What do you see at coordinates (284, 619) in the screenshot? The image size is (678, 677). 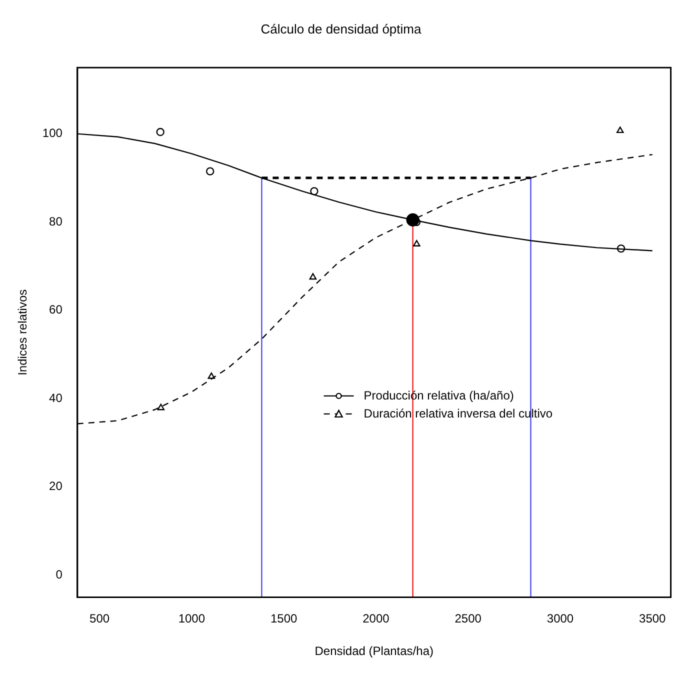 I see `x-tick-label: 1500` at bounding box center [284, 619].